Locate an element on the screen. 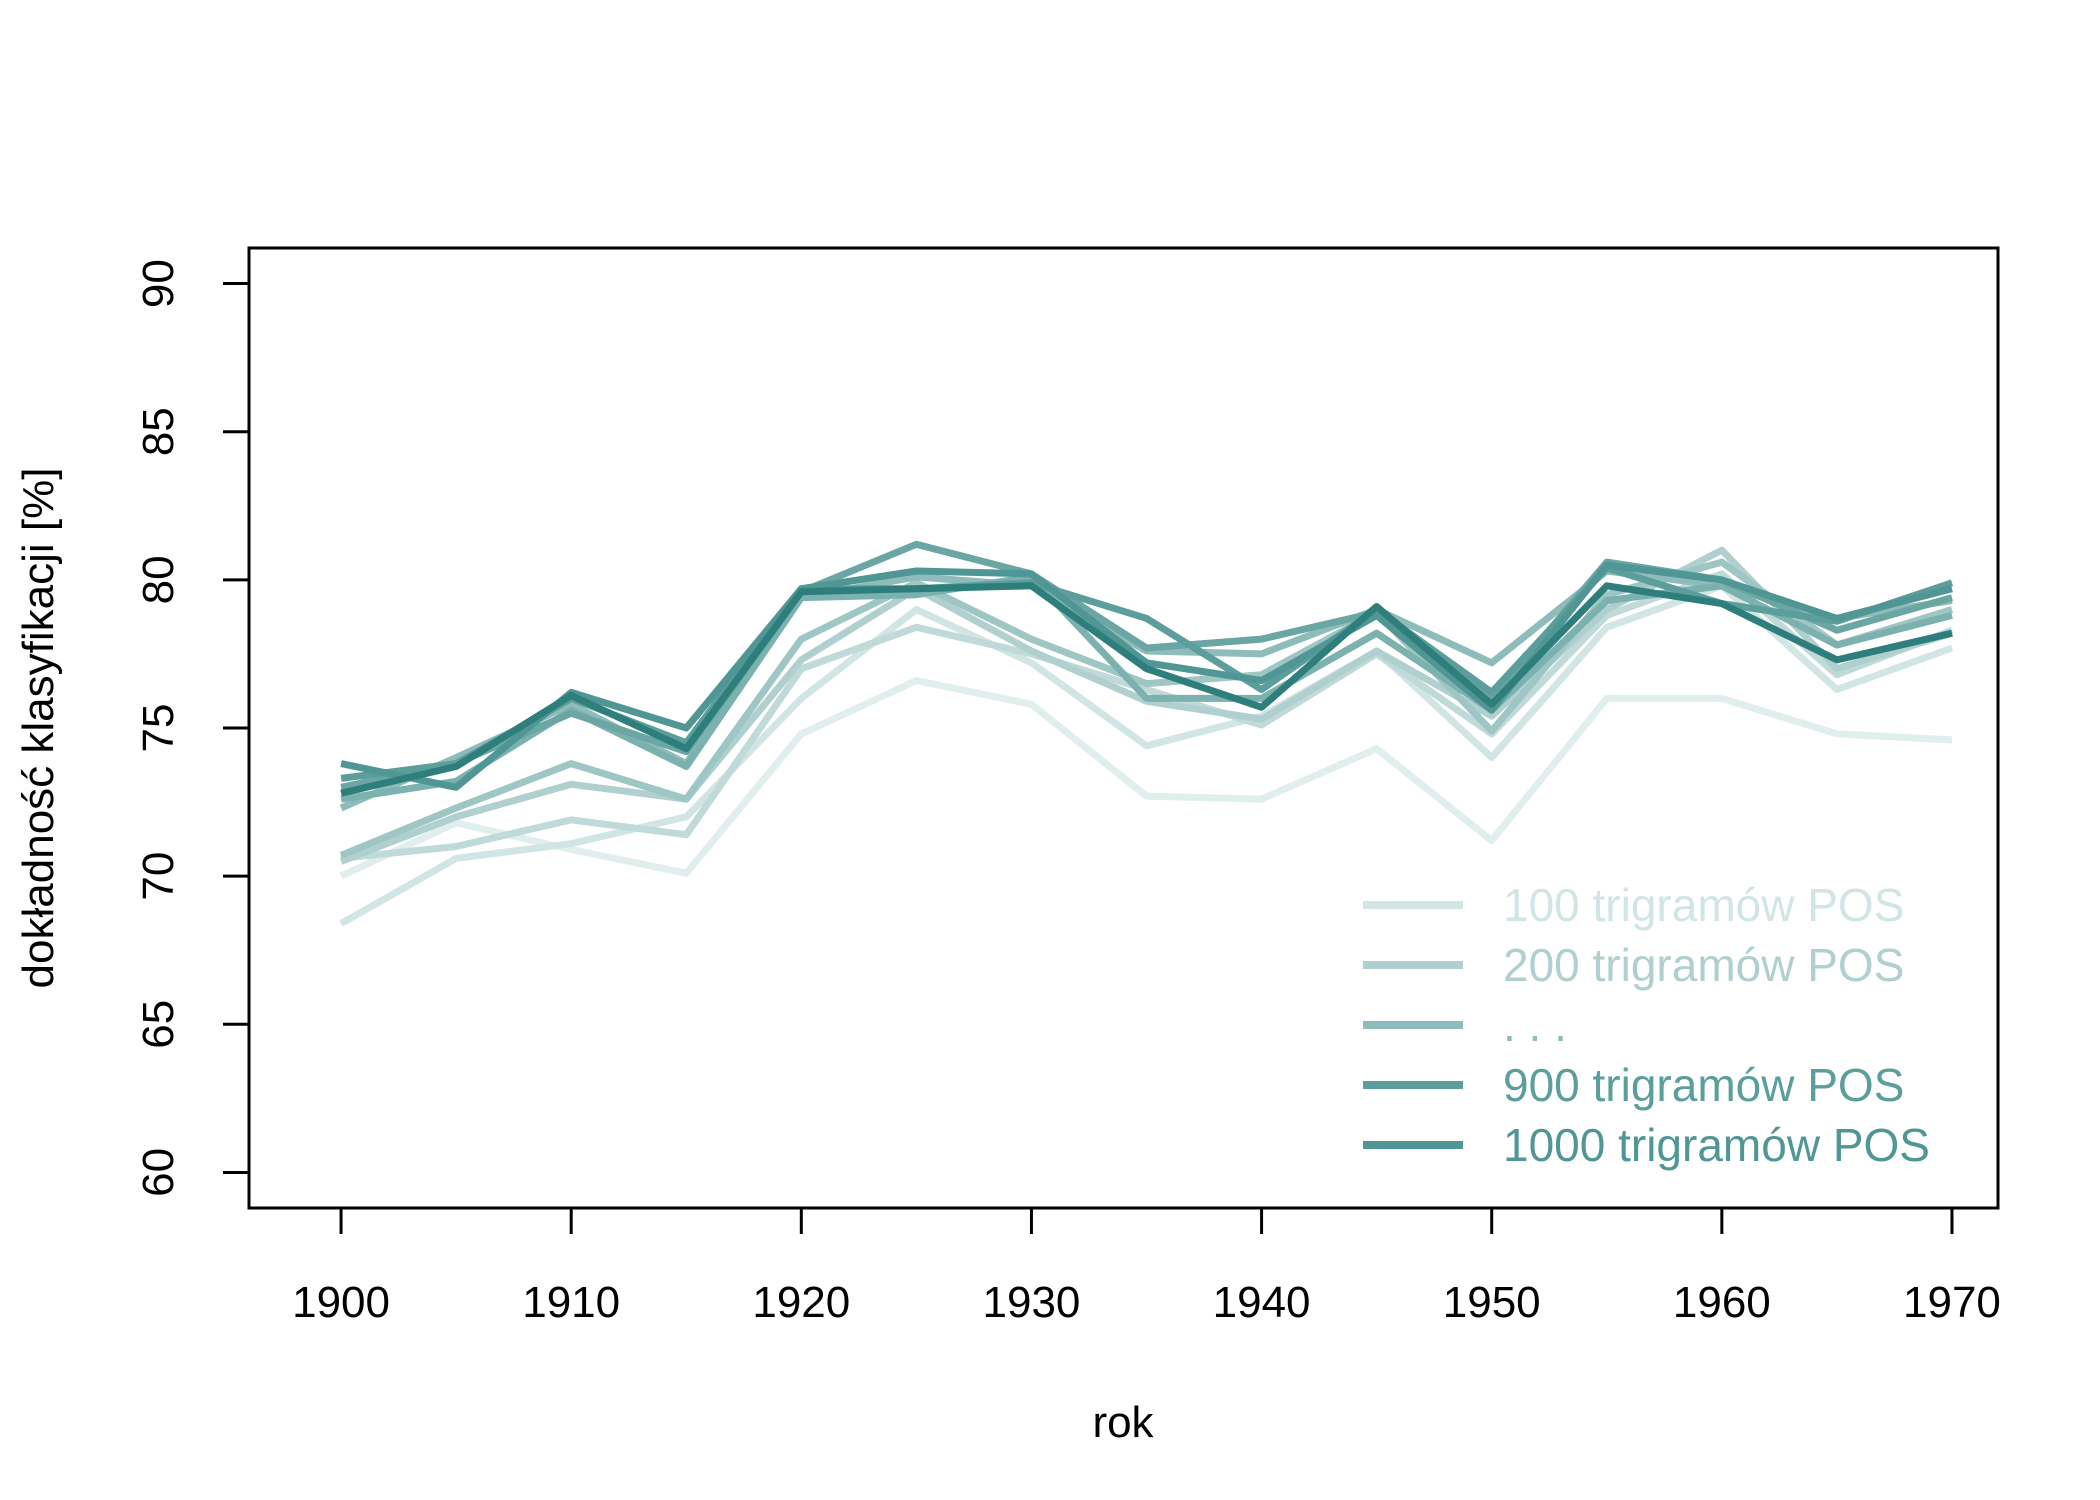 The image size is (2100, 1500). x-tick-label: 1960 is located at coordinates (1722, 1302).